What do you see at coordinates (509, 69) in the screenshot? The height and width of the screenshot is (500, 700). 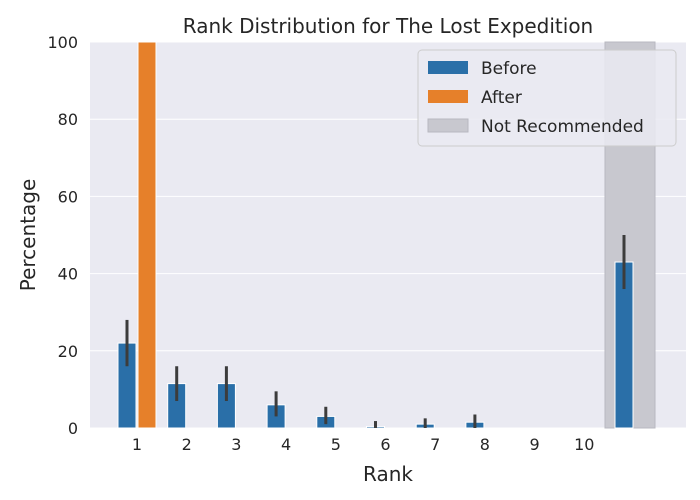 I see `legend-label-before: Before` at bounding box center [509, 69].